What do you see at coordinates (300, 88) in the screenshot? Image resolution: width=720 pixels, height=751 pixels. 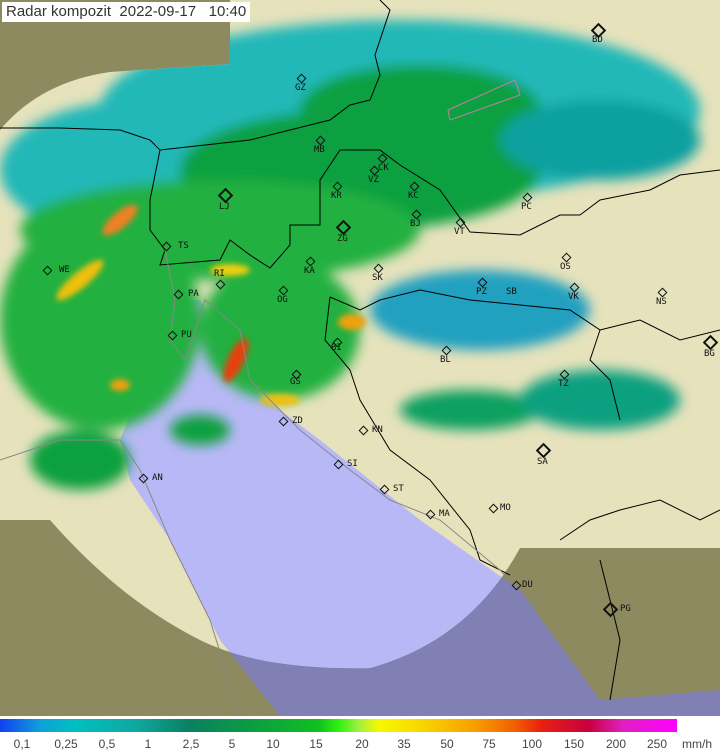 I see `city-label: GZ` at bounding box center [300, 88].